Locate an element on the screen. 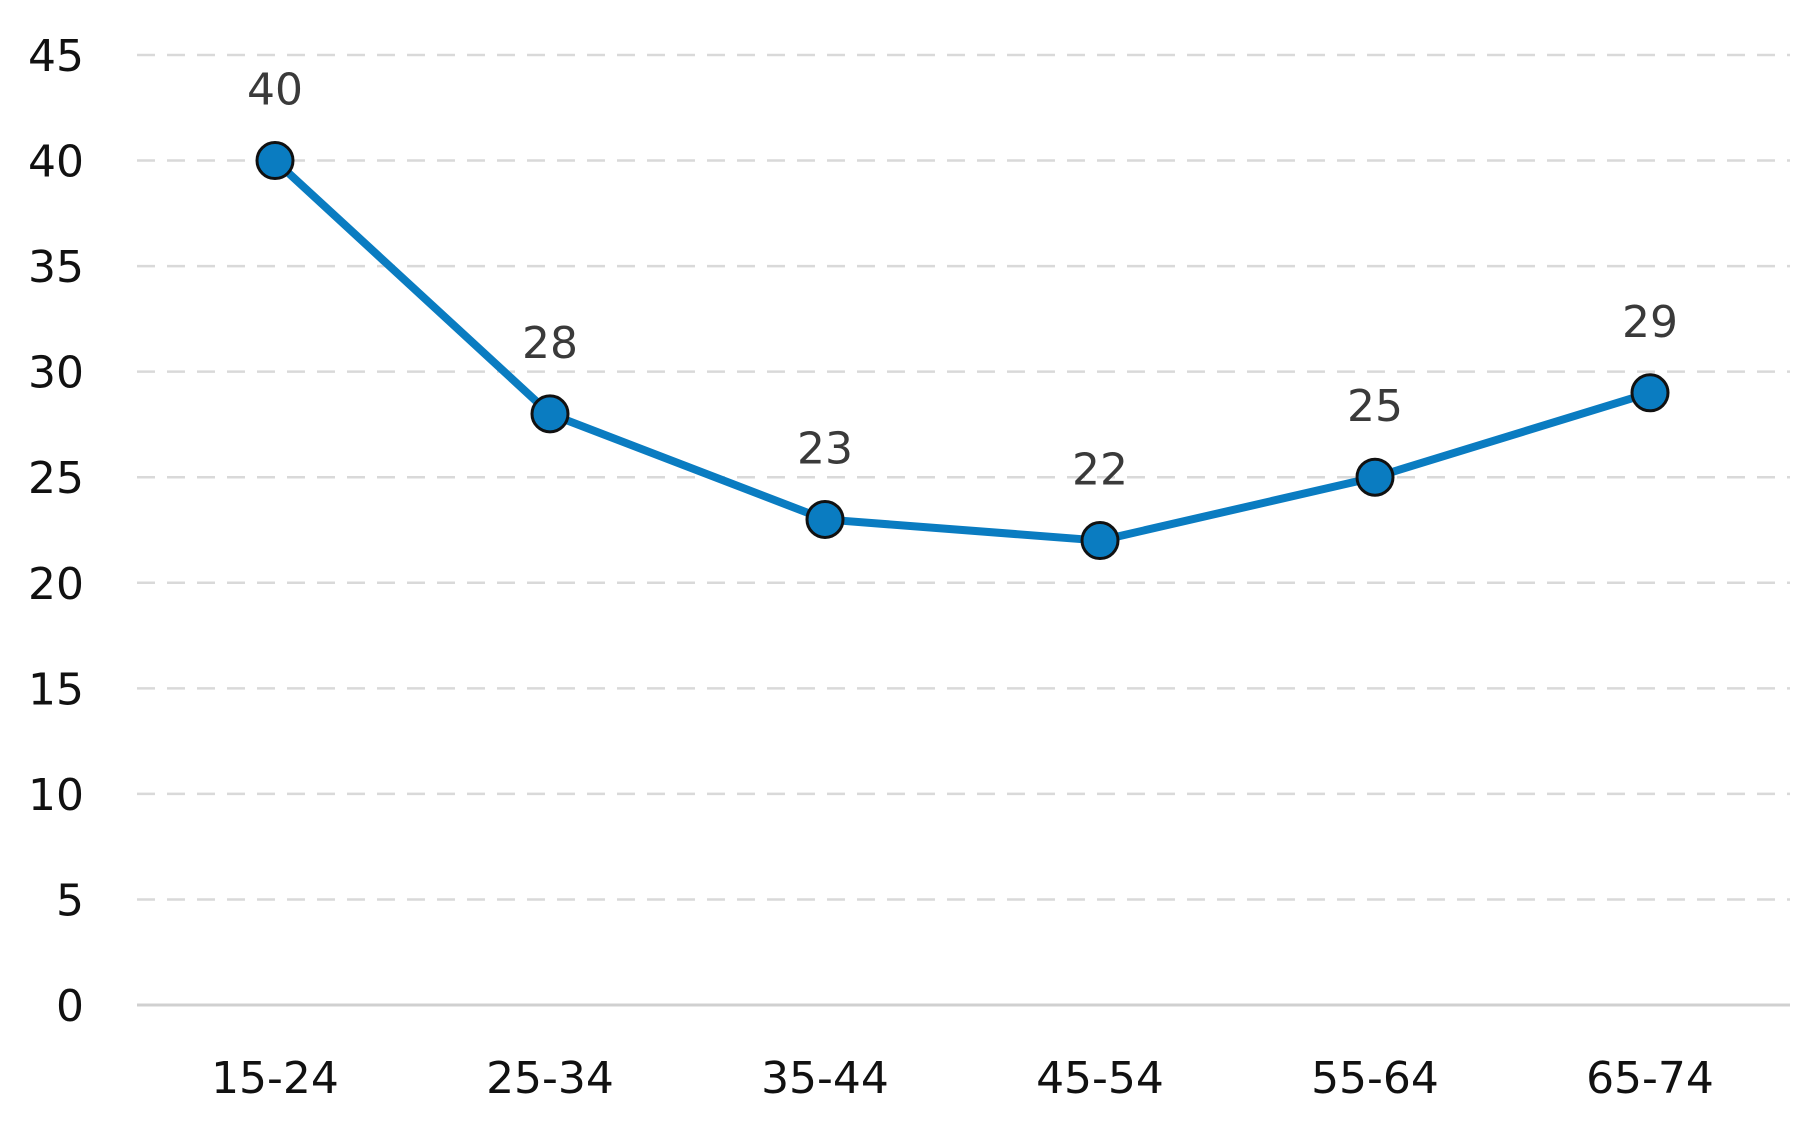  y-tick-label: 10 is located at coordinates (56, 795).